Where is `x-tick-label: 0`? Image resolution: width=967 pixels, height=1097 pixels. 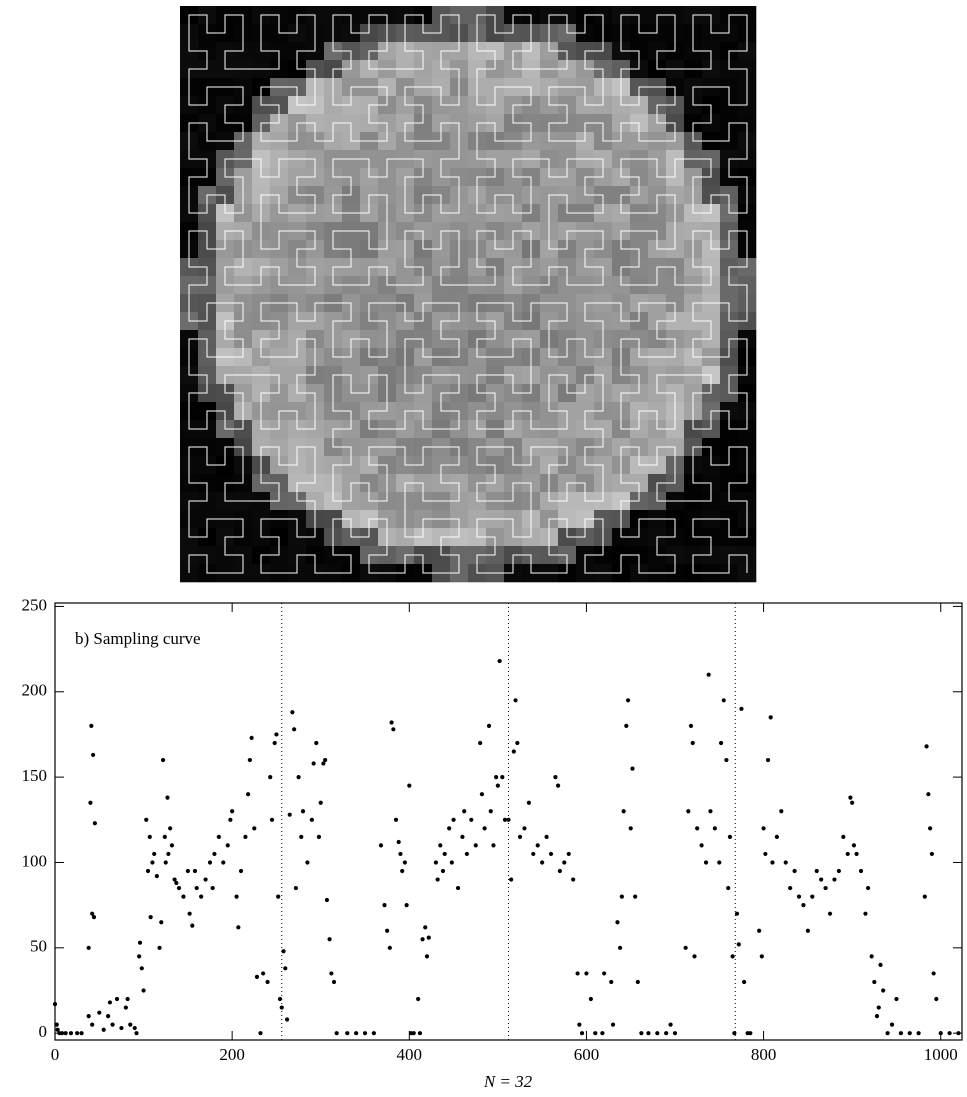 x-tick-label: 0 is located at coordinates (55, 1054).